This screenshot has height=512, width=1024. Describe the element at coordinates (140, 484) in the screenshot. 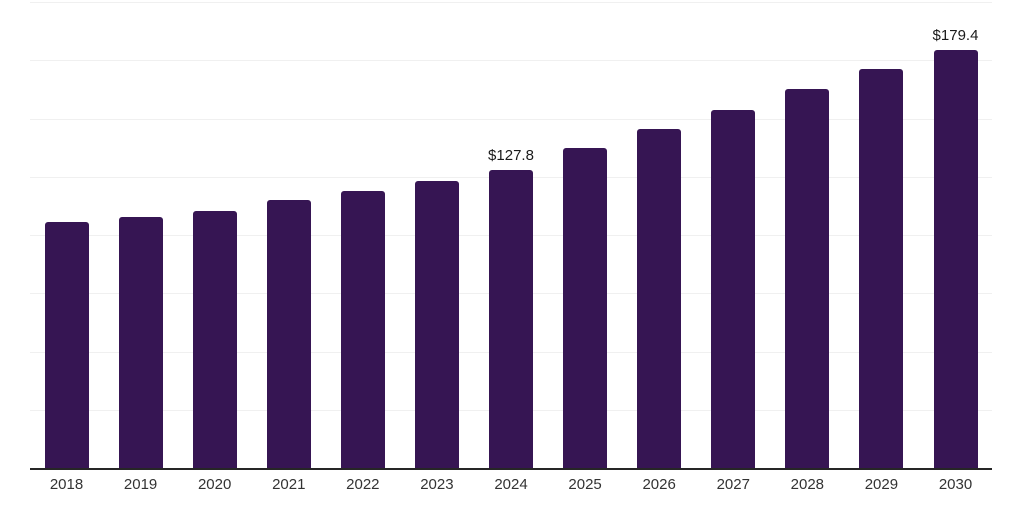

I see `x-tick-label-2019: 2019` at that location.